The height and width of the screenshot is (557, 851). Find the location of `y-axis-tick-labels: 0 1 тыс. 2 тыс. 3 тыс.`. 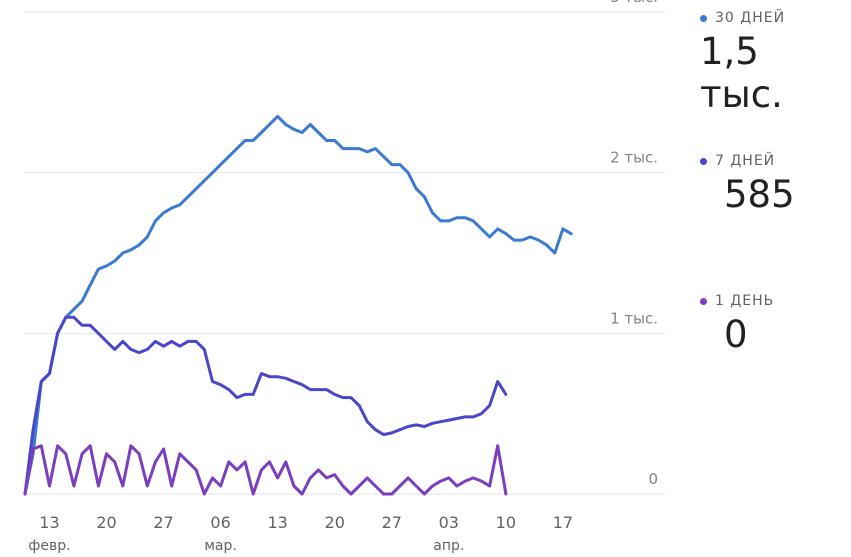

y-axis-tick-labels: 0 1 тыс. 2 тыс. 3 тыс. is located at coordinates (634, 244).